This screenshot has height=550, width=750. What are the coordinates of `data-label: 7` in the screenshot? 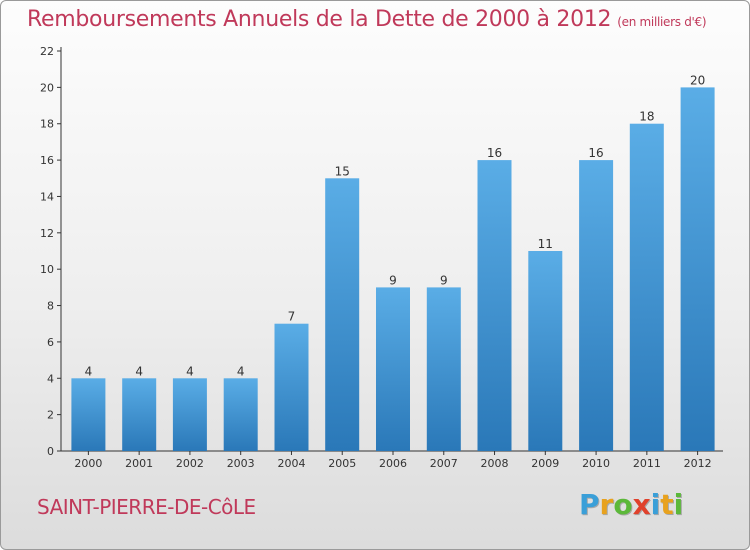 It's located at (292, 317).